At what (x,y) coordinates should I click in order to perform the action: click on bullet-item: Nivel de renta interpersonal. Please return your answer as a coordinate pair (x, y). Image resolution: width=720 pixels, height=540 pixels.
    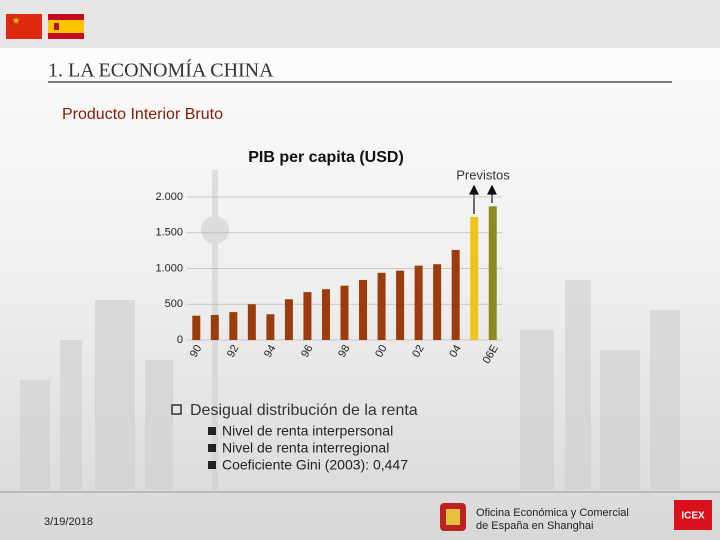
    Looking at the image, I should click on (307, 431).